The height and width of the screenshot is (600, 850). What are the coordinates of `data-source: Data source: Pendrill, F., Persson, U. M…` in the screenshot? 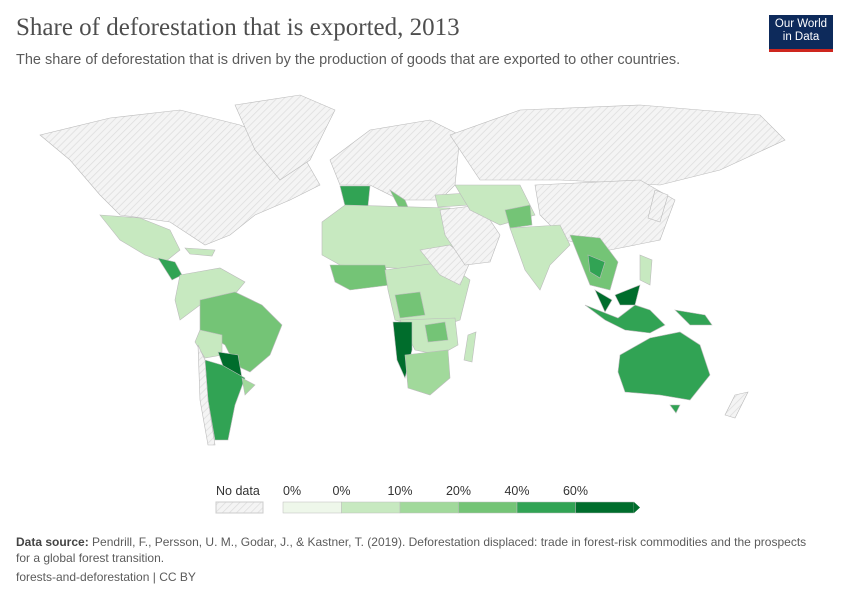 It's located at (416, 550).